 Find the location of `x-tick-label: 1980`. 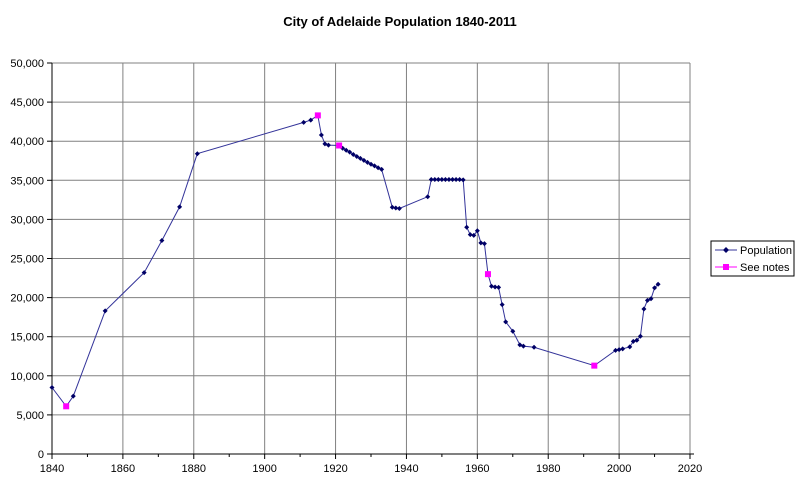

x-tick-label: 1980 is located at coordinates (548, 469).